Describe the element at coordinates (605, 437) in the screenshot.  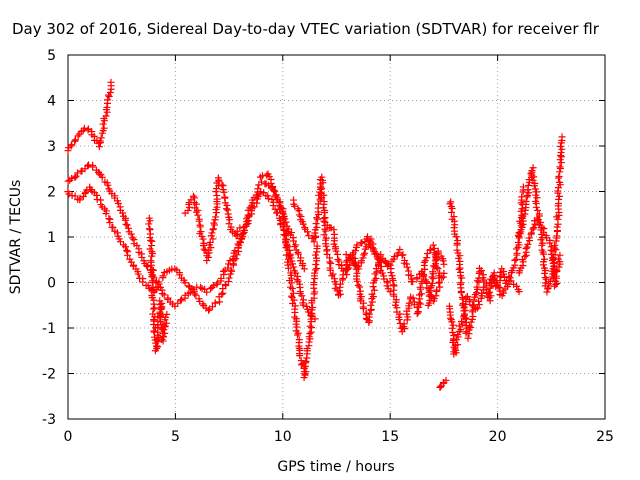
I see `x-tick-label: 25` at that location.